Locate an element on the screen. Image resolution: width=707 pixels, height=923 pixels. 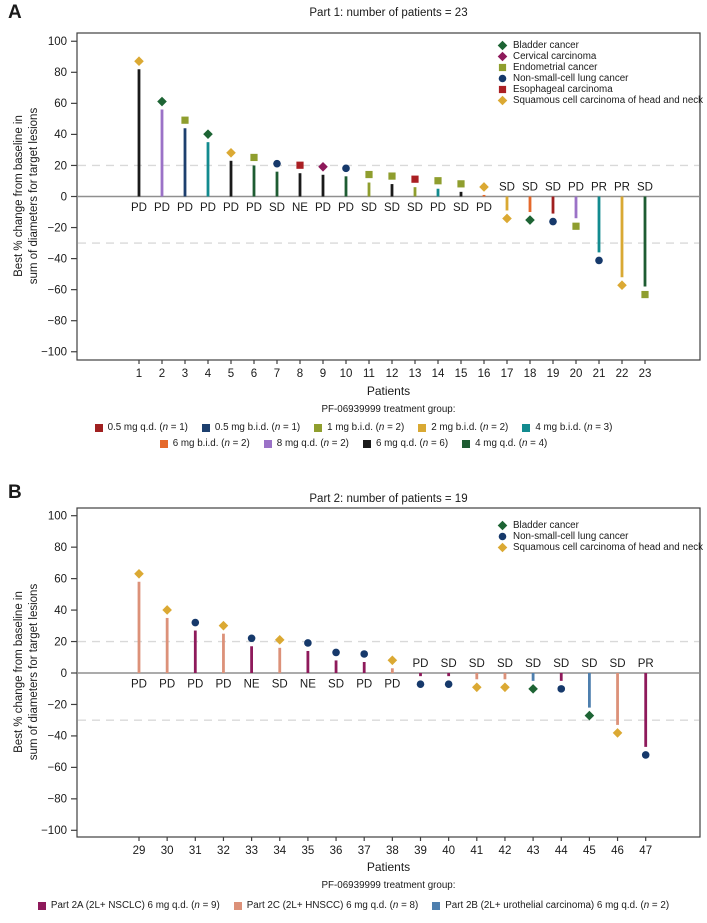
treatment-legend-label: 8 mg q.d. (n = 2) is located at coordinates (312, 443).